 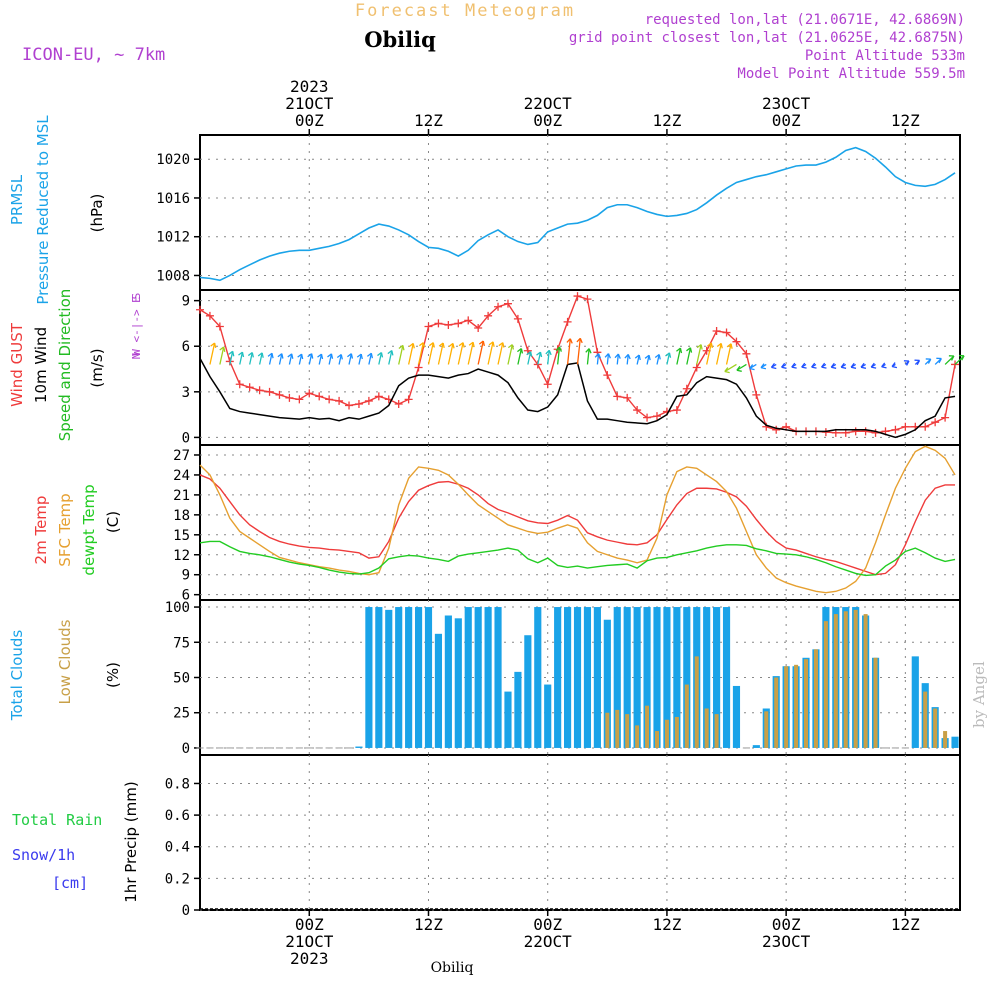 What do you see at coordinates (181, 456) in the screenshot?
I see `temperature-ytick-label: 27` at bounding box center [181, 456].